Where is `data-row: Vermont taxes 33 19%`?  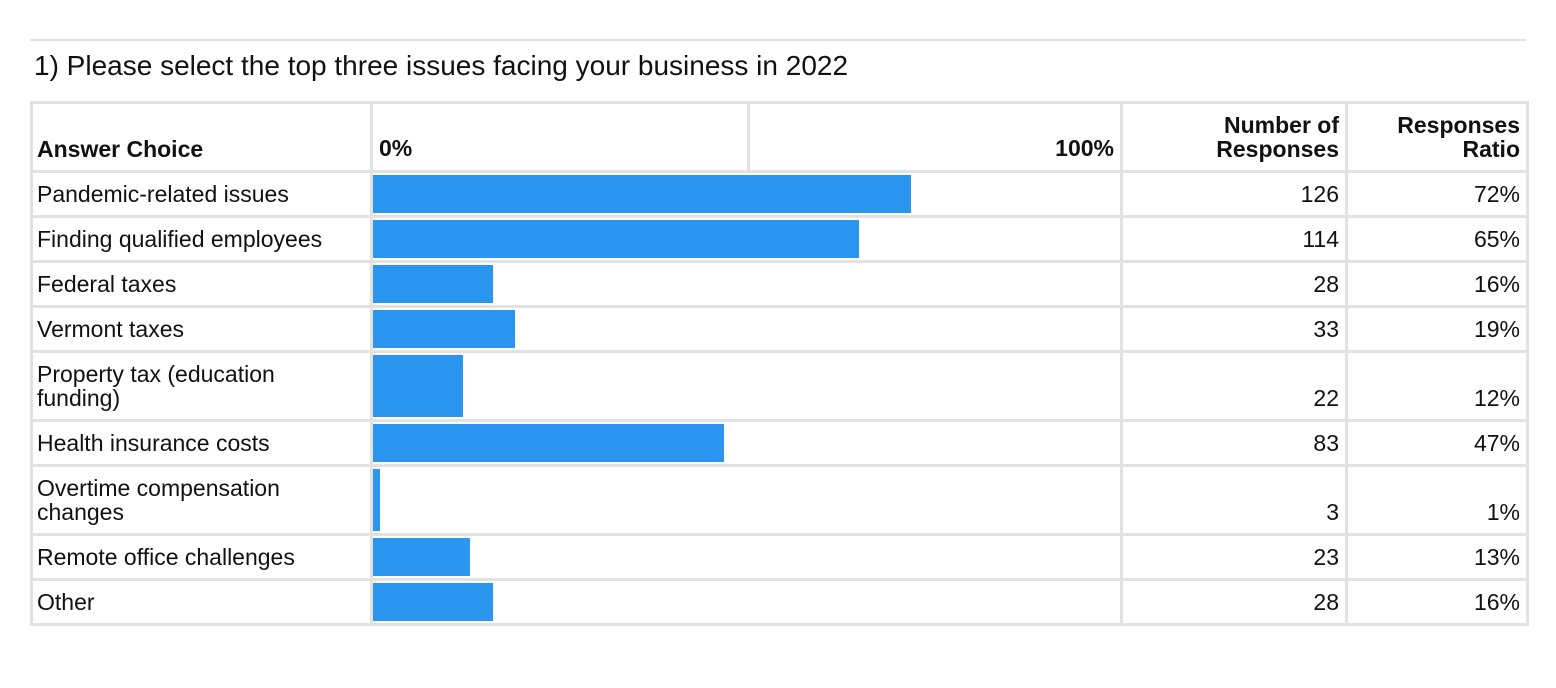 data-row: Vermont taxes 33 19% is located at coordinates (779, 329).